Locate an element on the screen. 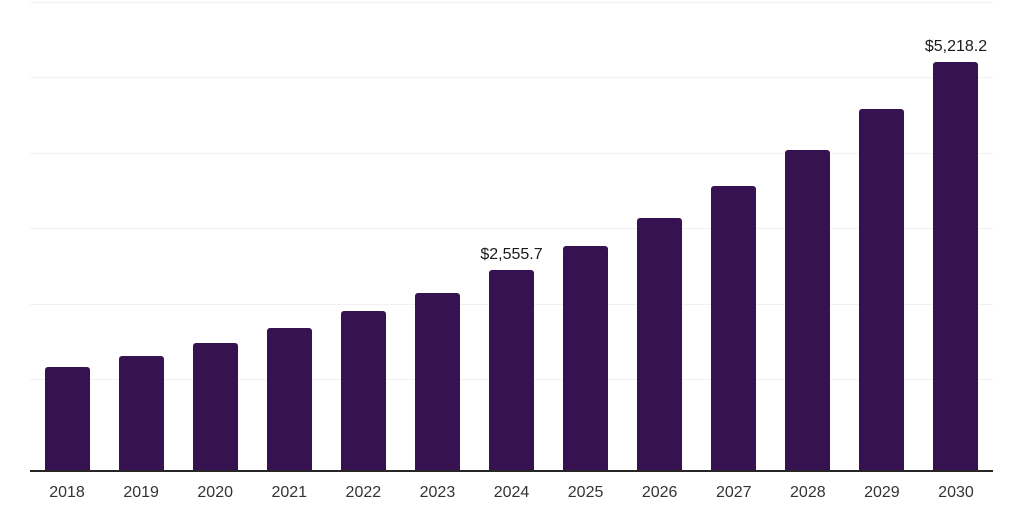 Image resolution: width=1024 pixels, height=512 pixels. x-tick-label: 2024 is located at coordinates (511, 492).